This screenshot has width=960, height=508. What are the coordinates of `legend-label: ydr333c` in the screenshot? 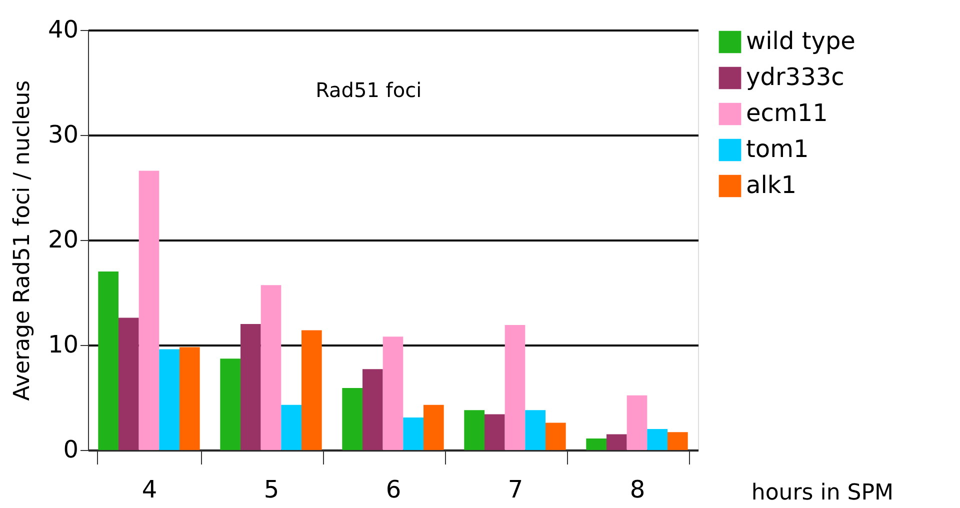 It's located at (795, 77).